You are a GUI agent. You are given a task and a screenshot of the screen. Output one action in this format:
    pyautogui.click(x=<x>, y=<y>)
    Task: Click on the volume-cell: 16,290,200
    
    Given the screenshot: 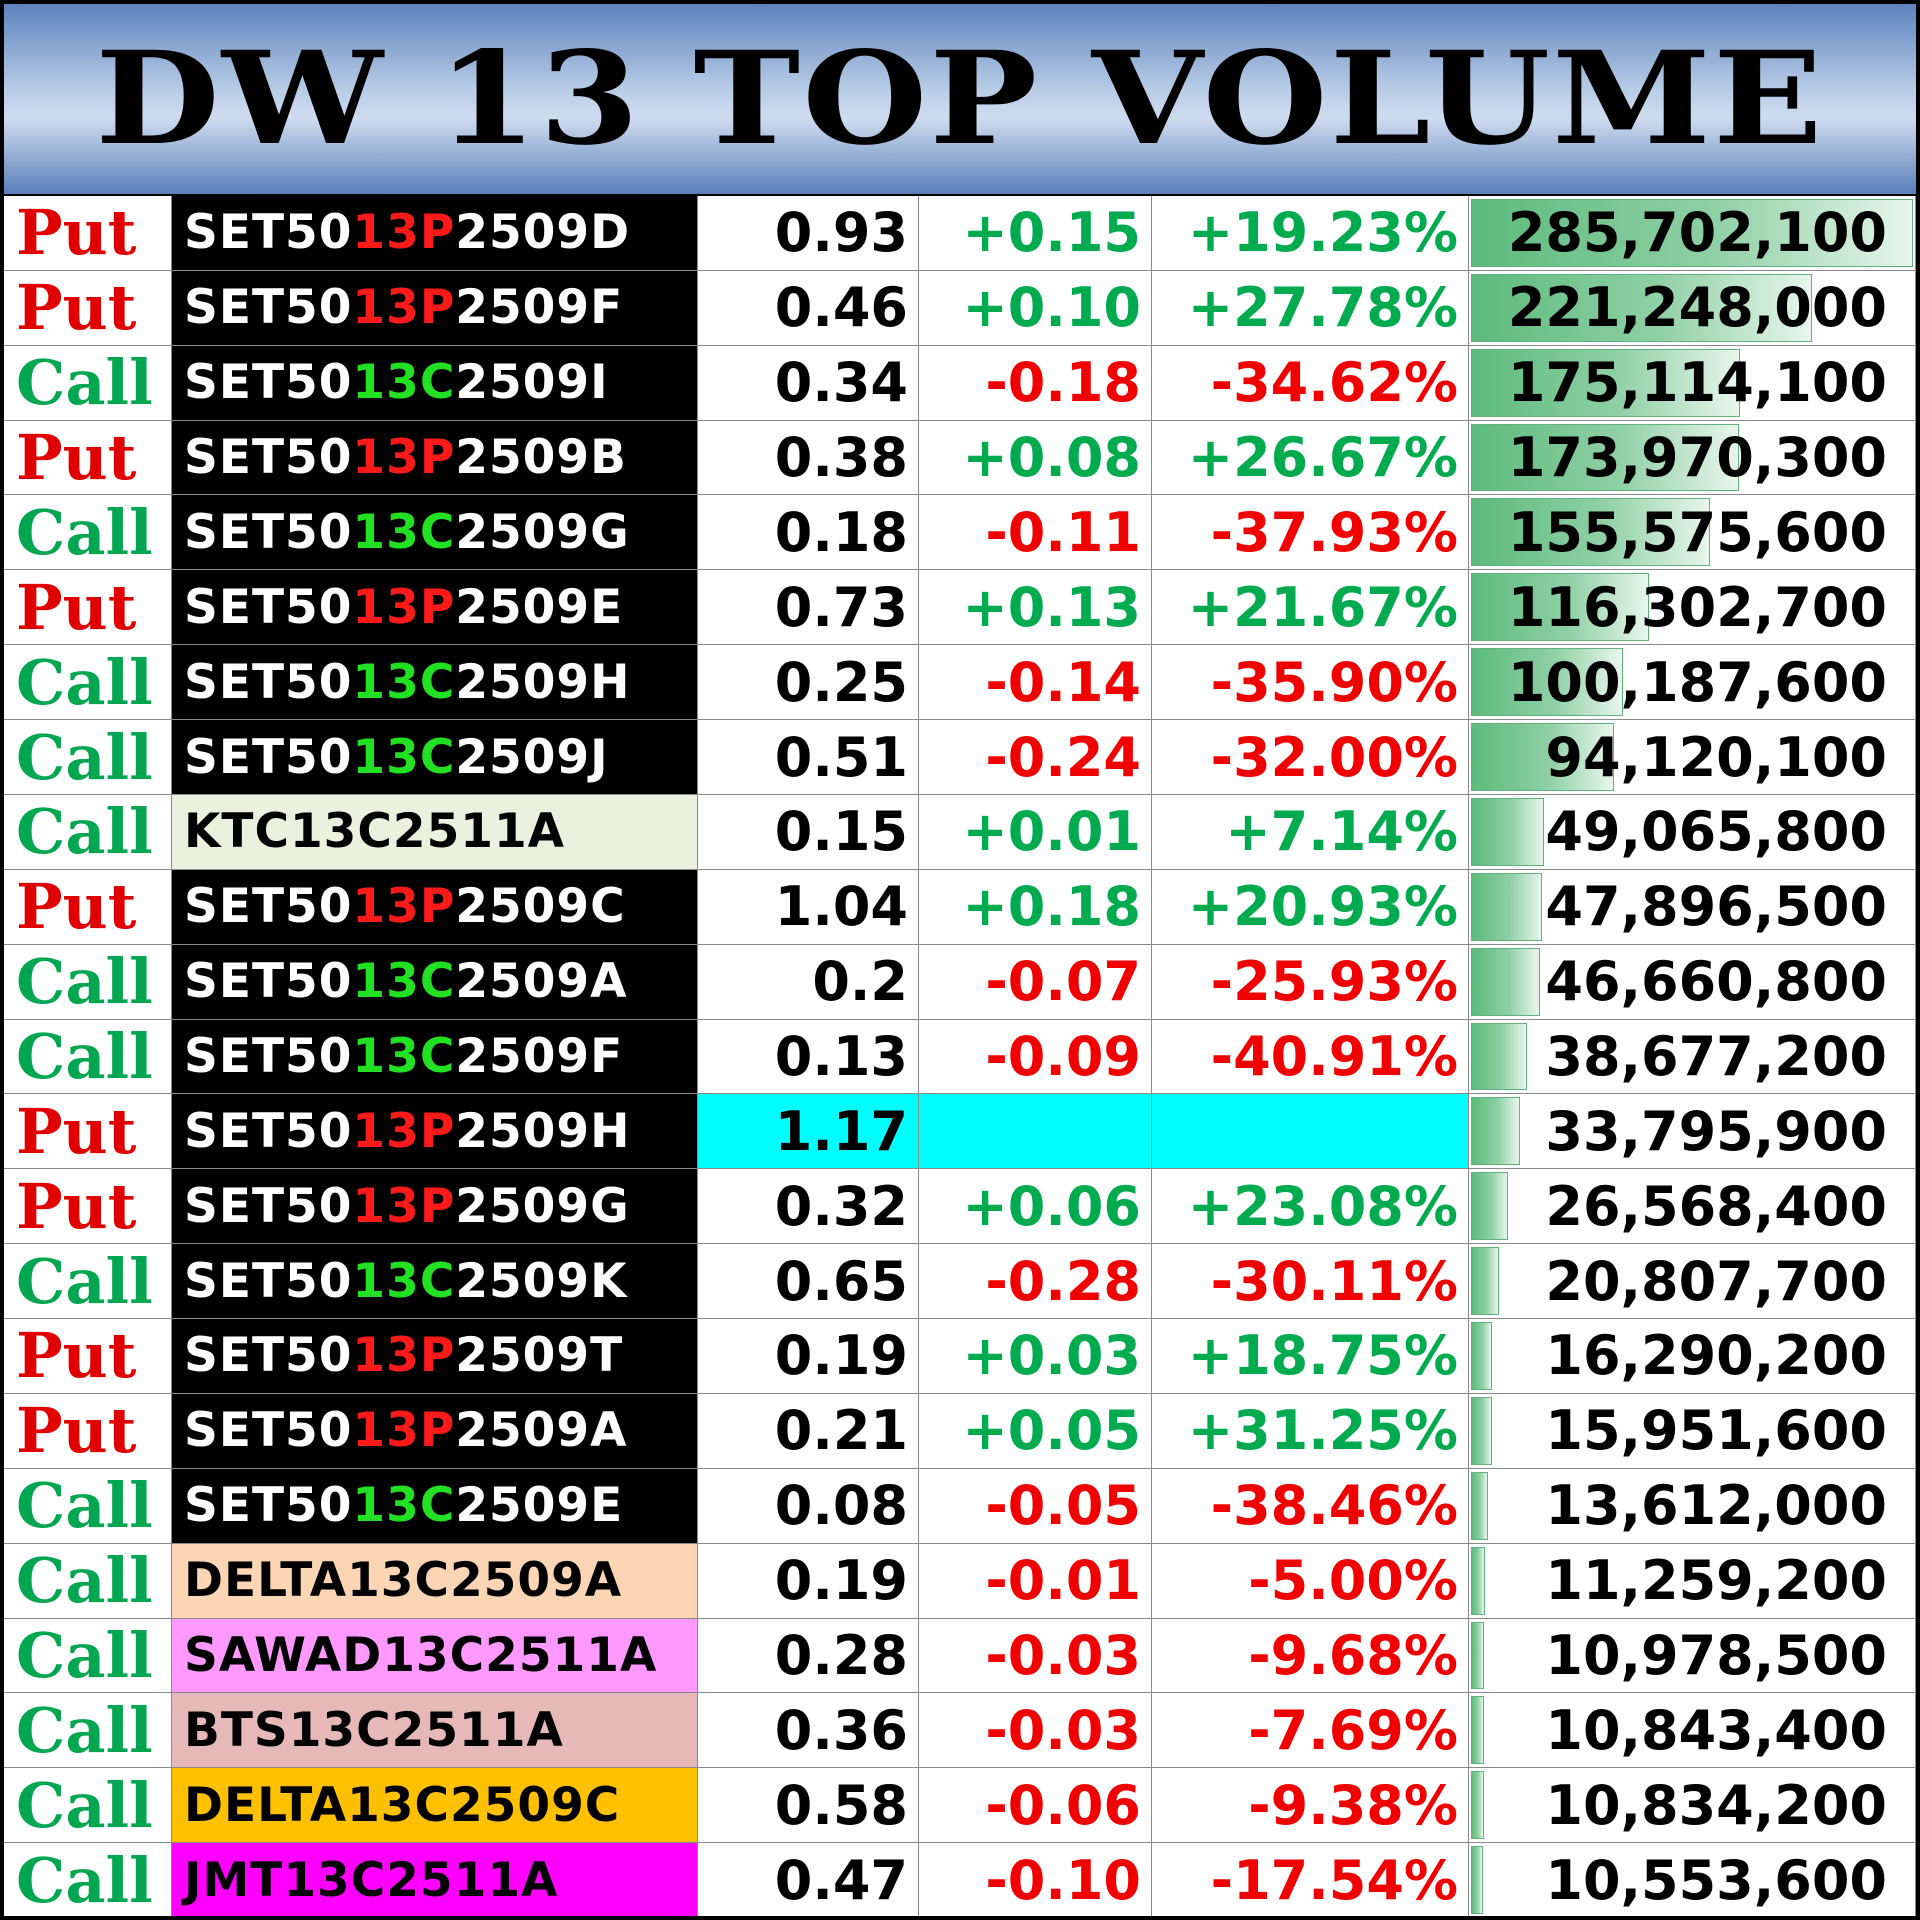 What is the action you would take?
    pyautogui.click(x=1692, y=1356)
    